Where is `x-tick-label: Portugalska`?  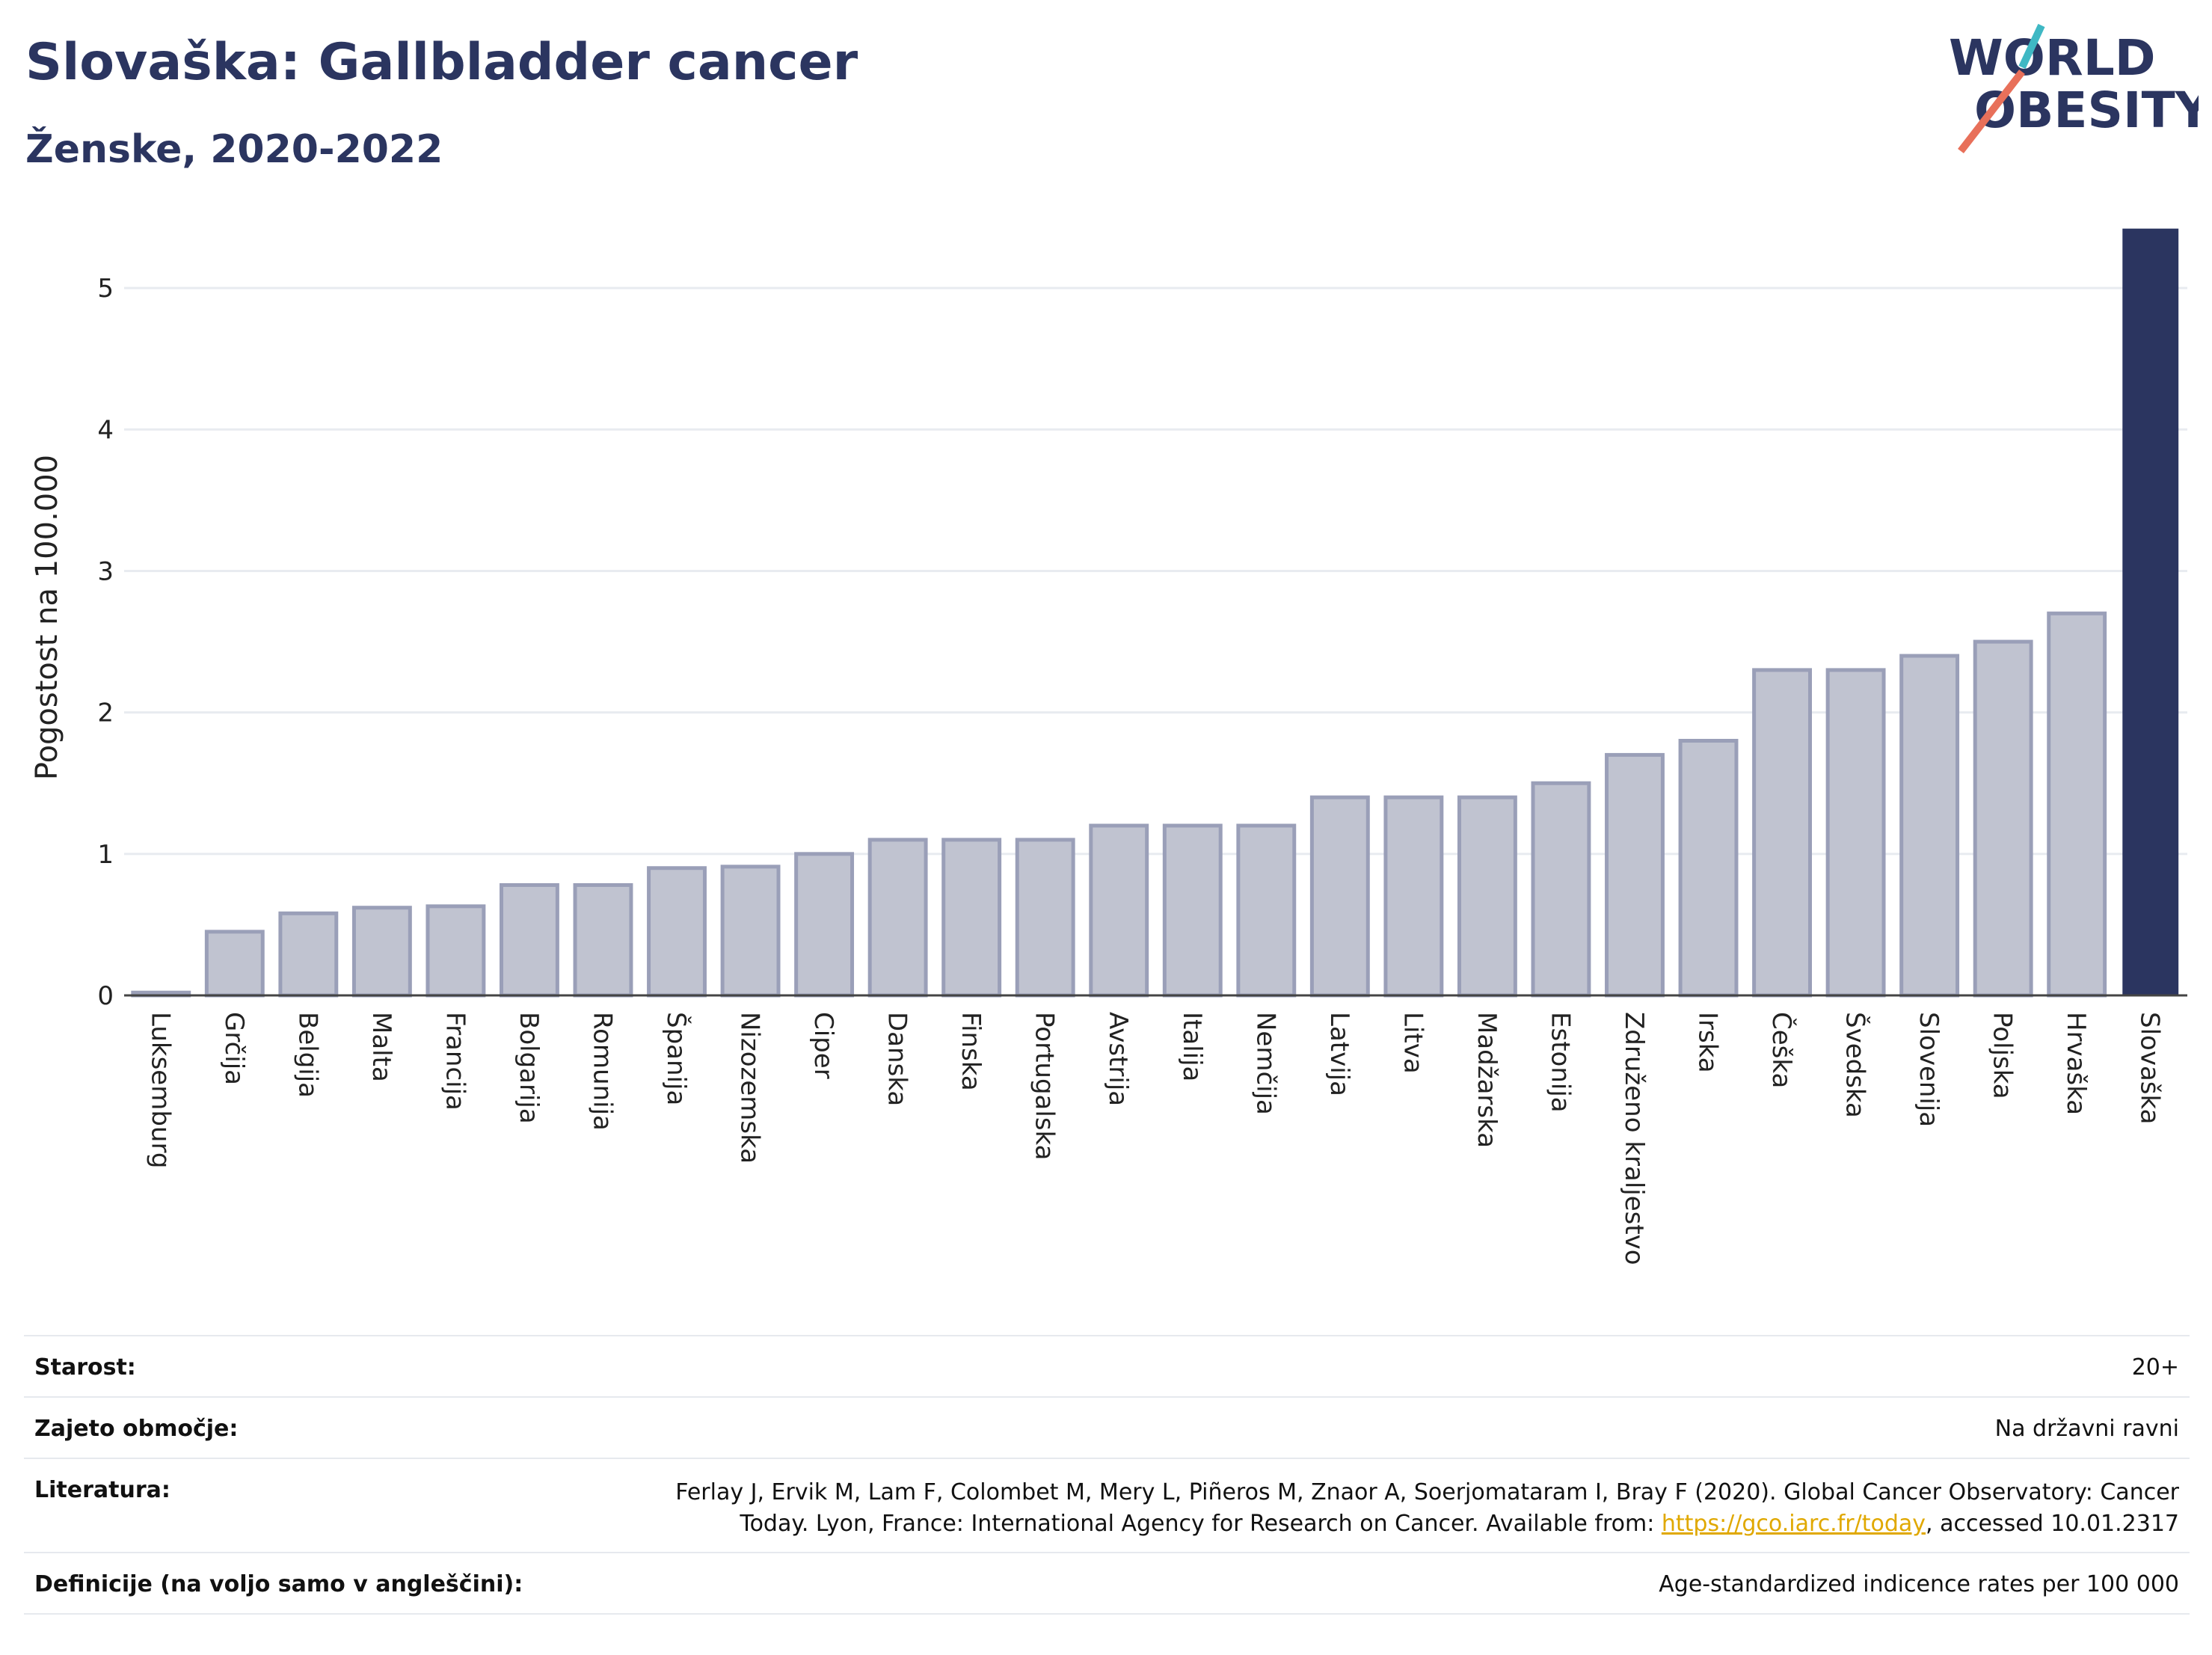
x-tick-label: Portugalska is located at coordinates (1045, 1086).